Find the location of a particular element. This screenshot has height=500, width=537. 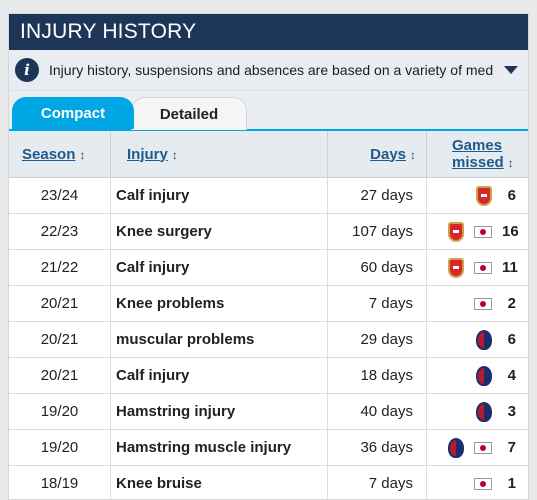

games-missed-cell: 16 is located at coordinates (477, 231).